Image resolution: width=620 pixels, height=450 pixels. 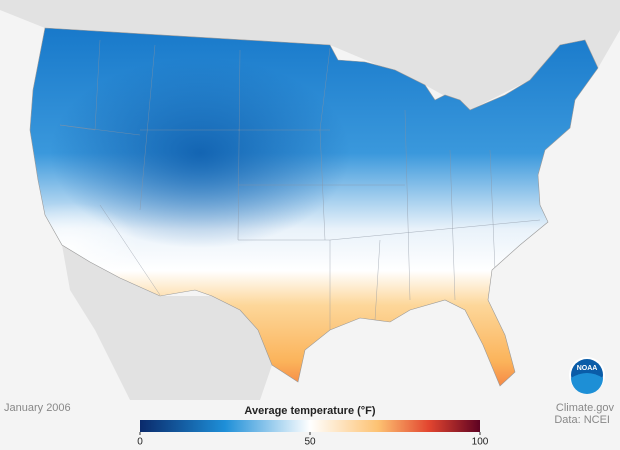 What do you see at coordinates (310, 426) in the screenshot?
I see `color-bar` at bounding box center [310, 426].